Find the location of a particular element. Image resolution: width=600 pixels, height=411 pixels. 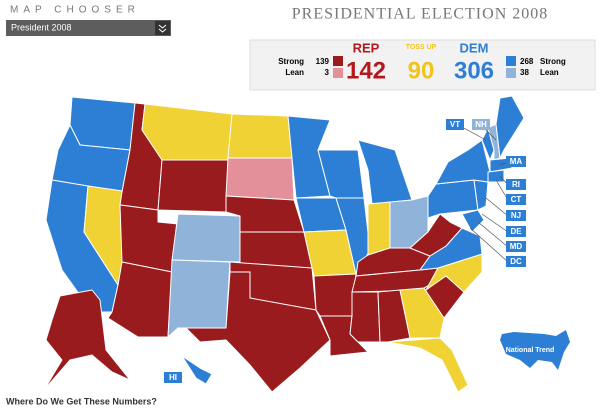

rep-strong-swatch is located at coordinates (338, 61).